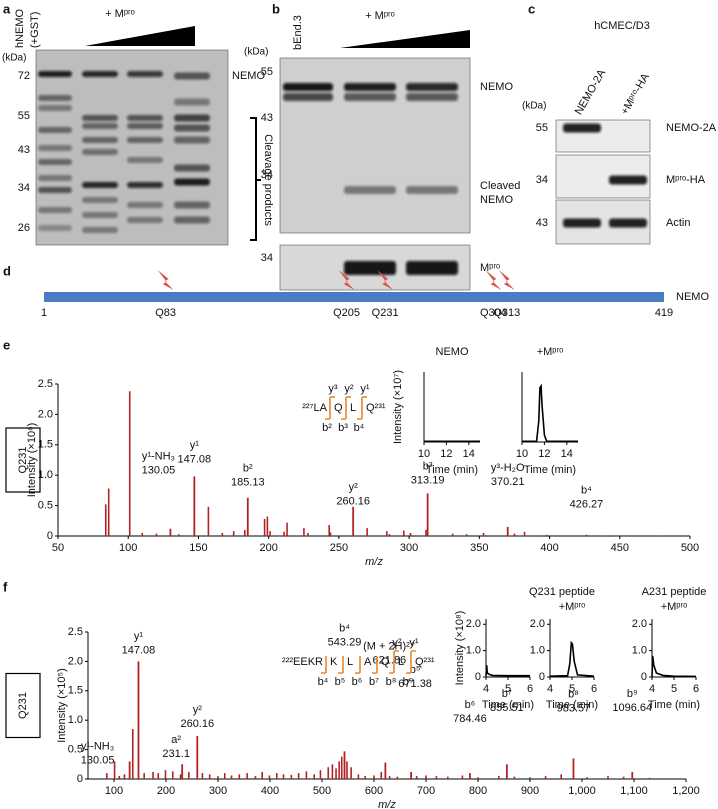 This screenshot has height=809, width=718. Describe the element at coordinates (591, 92) in the screenshot. I see `lane-label: NEMO-2A` at that location.